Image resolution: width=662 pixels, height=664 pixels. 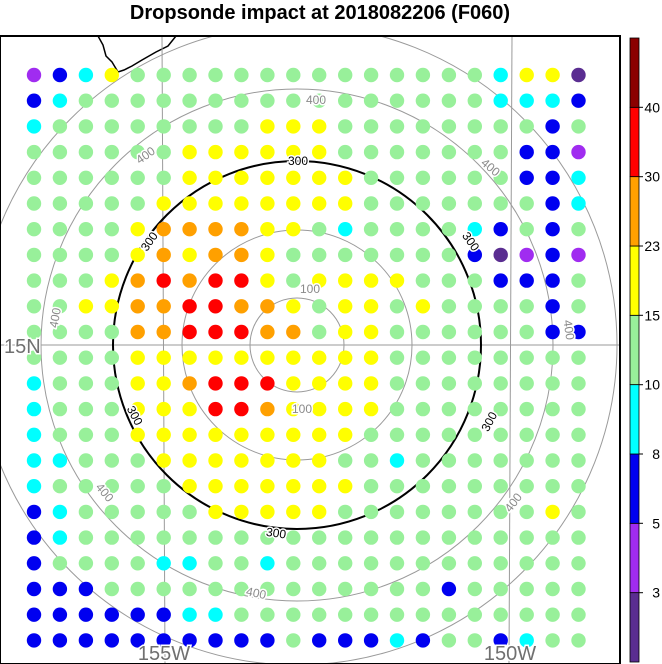 What do you see at coordinates (656, 454) in the screenshot?
I see `colorbar-label: 8` at bounding box center [656, 454].